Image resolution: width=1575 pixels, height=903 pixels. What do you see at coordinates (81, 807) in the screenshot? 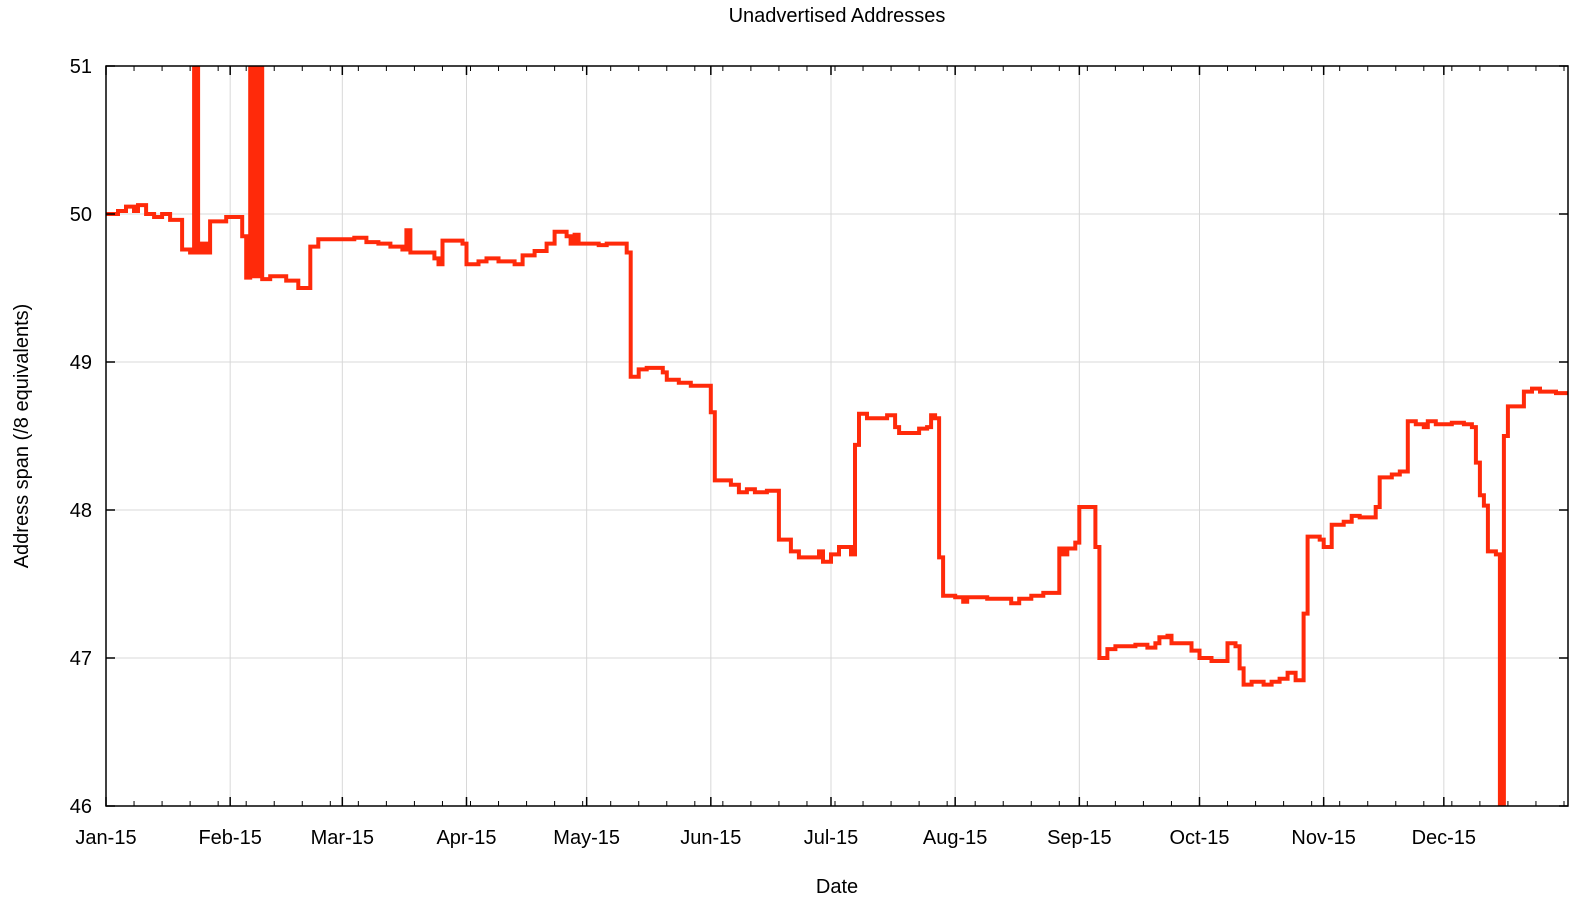
I see `y-tick-label: 46` at bounding box center [81, 807].